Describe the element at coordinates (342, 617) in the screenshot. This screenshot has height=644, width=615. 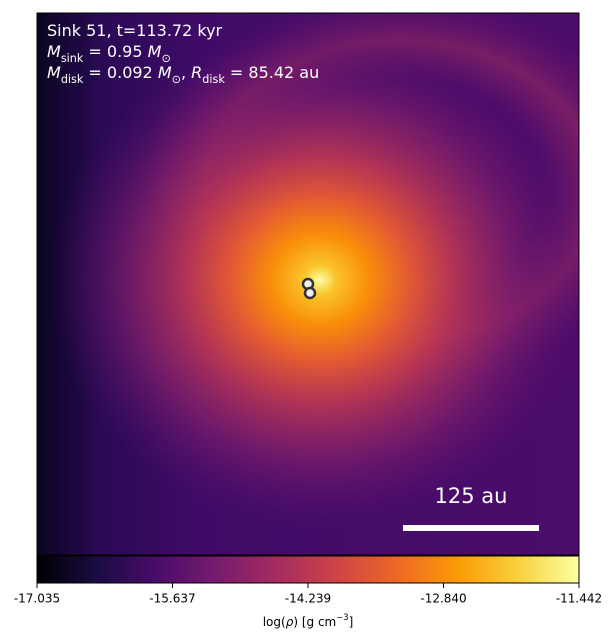
I see `text-segment: −3` at that location.